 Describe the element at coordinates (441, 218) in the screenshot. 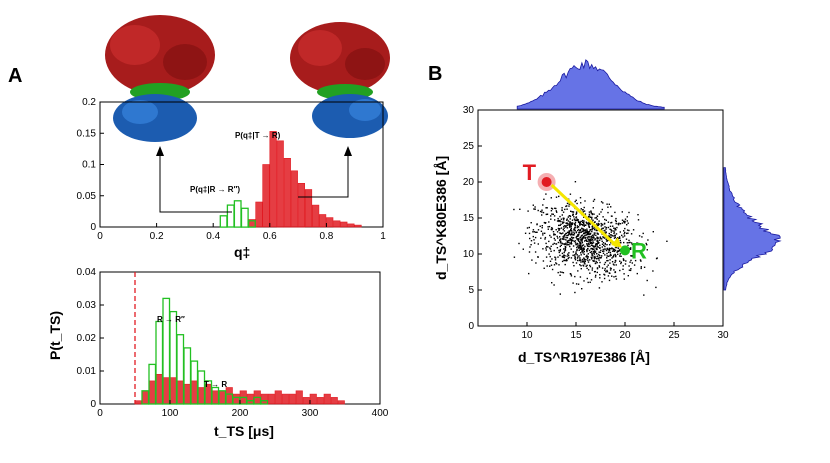

I see `chart-b-ylabel: d_TS^K80E386 [Å]` at that location.